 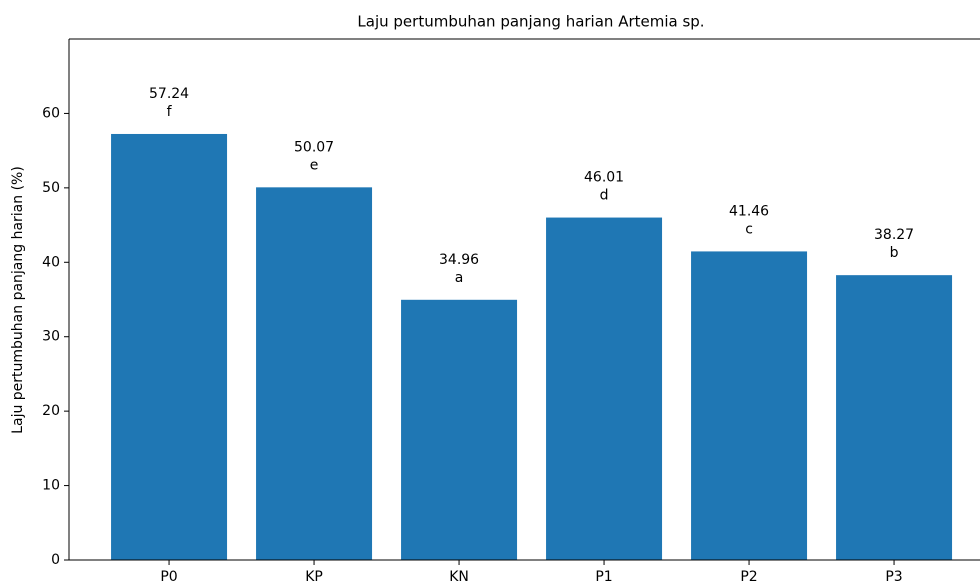 I want to click on x-tick-label: KP, so click(x=314, y=577).